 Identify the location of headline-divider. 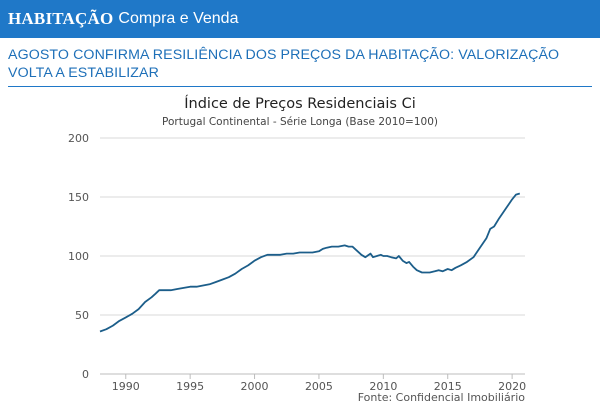
(300, 86).